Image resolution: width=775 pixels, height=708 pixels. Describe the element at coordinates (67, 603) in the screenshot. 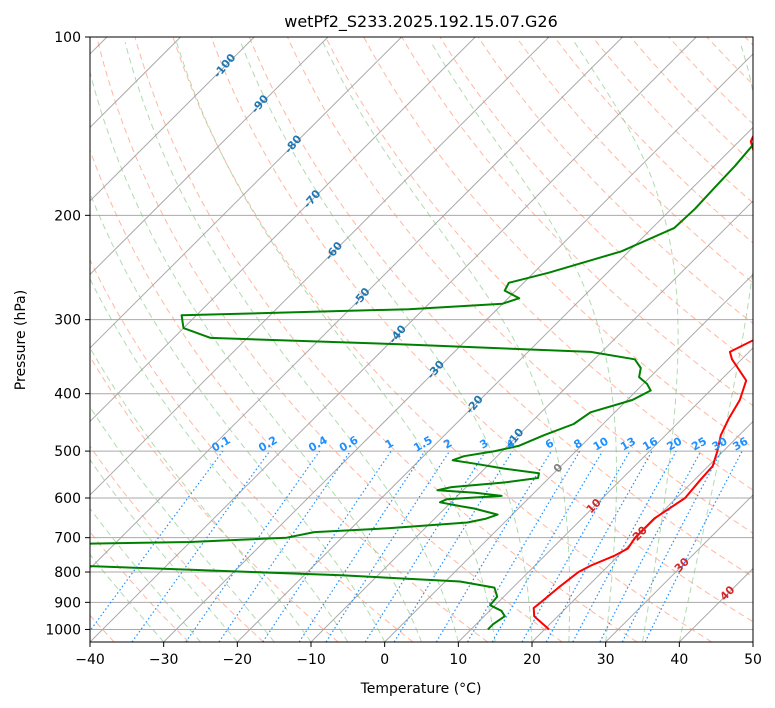

I see `y-tick-label: 900` at that location.